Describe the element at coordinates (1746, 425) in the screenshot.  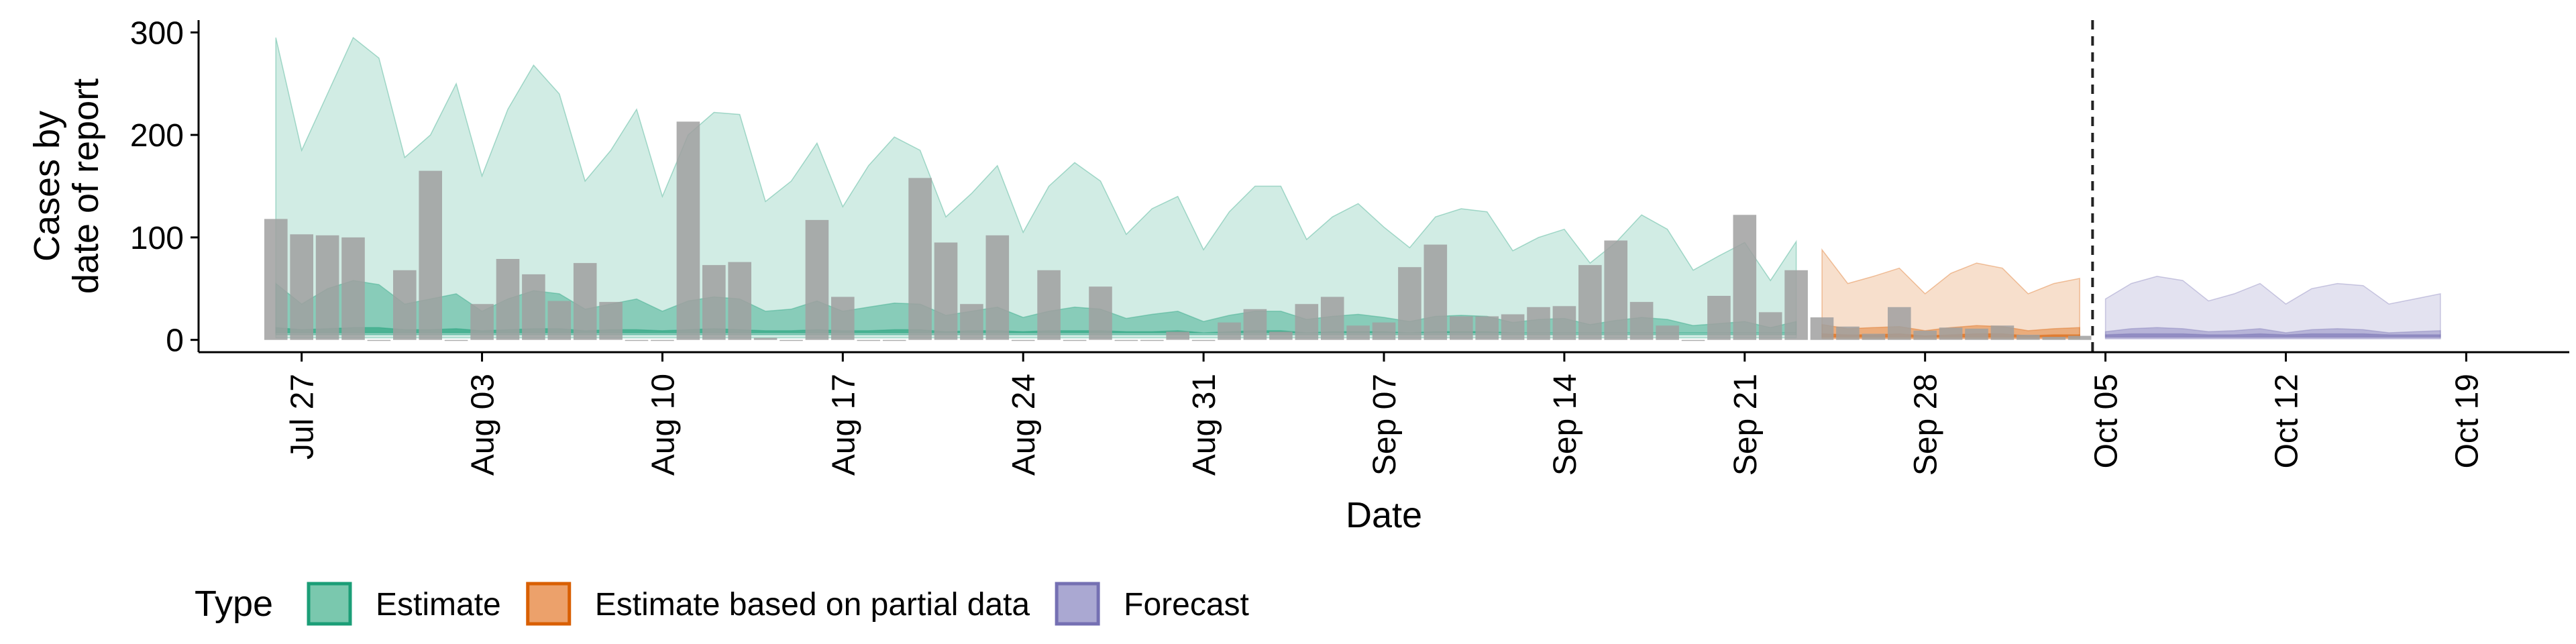
I see `x-tick-label: Sep 21` at that location.